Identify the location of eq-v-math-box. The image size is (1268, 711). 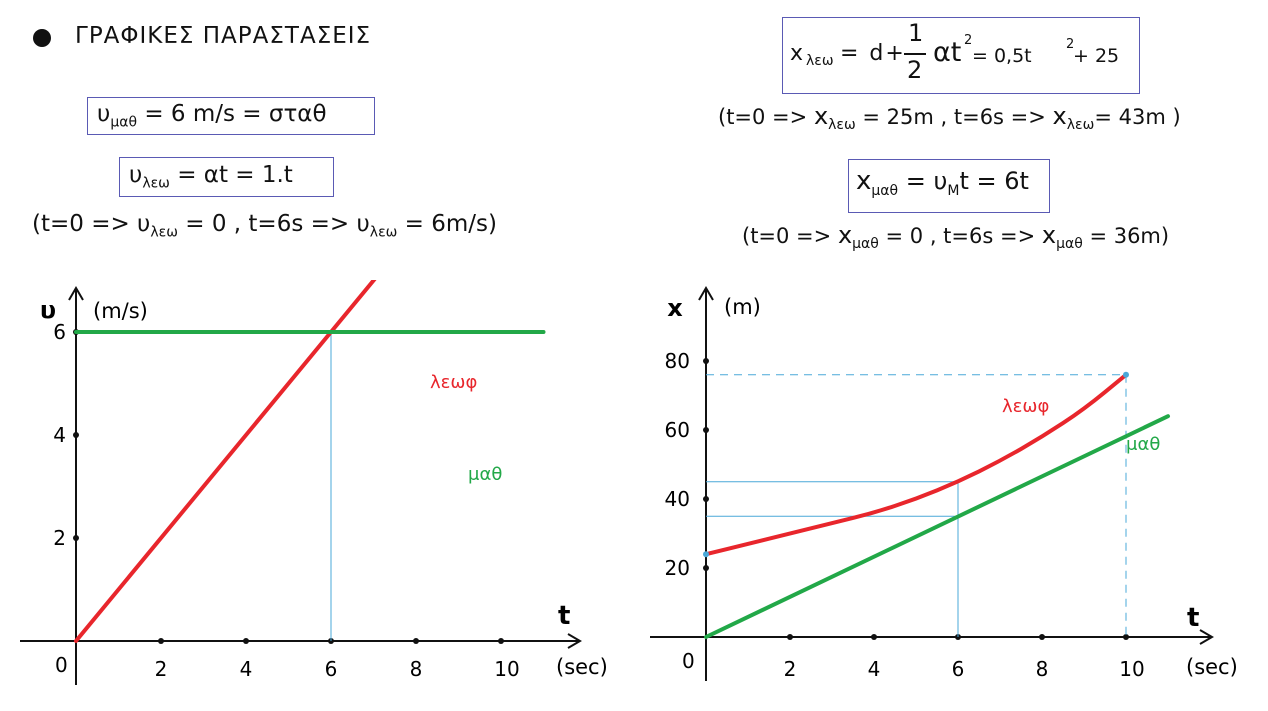
(231, 116).